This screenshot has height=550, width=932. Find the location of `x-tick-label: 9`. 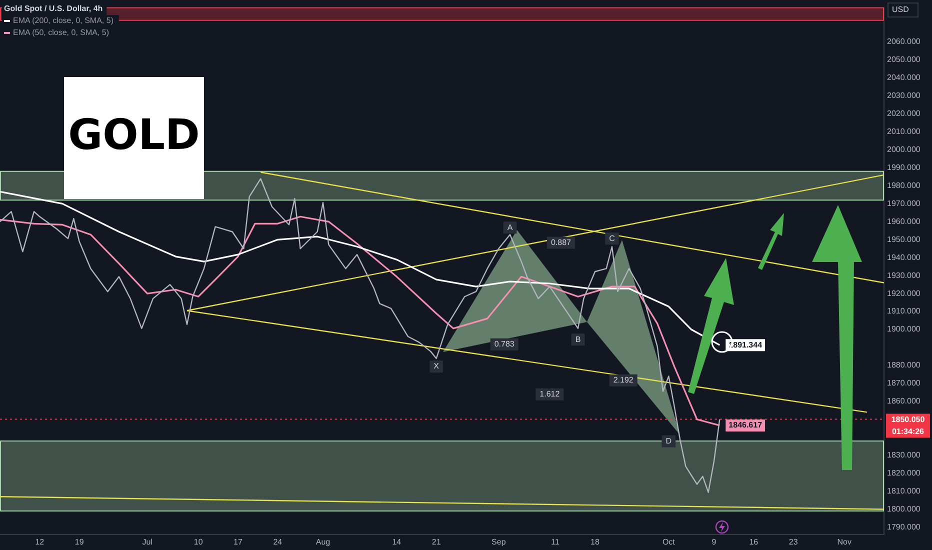

x-tick-label: 9 is located at coordinates (714, 541).